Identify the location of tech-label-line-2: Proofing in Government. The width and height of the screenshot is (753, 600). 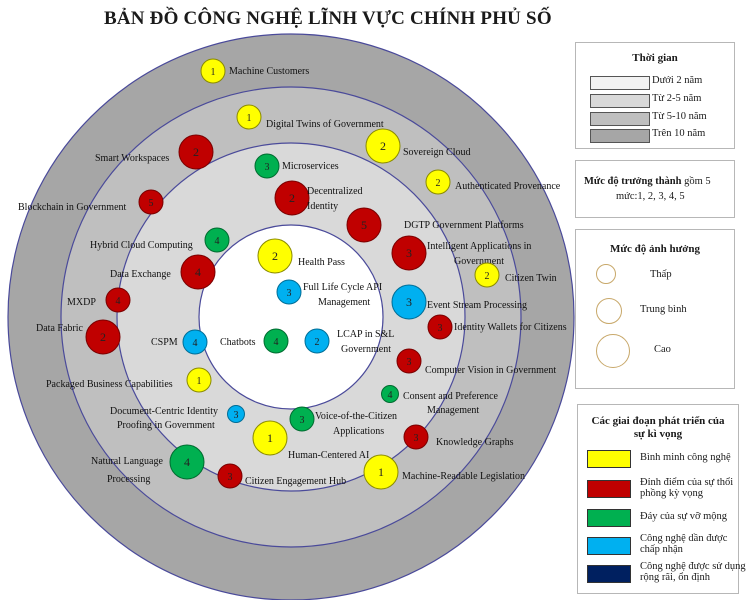
(166, 425).